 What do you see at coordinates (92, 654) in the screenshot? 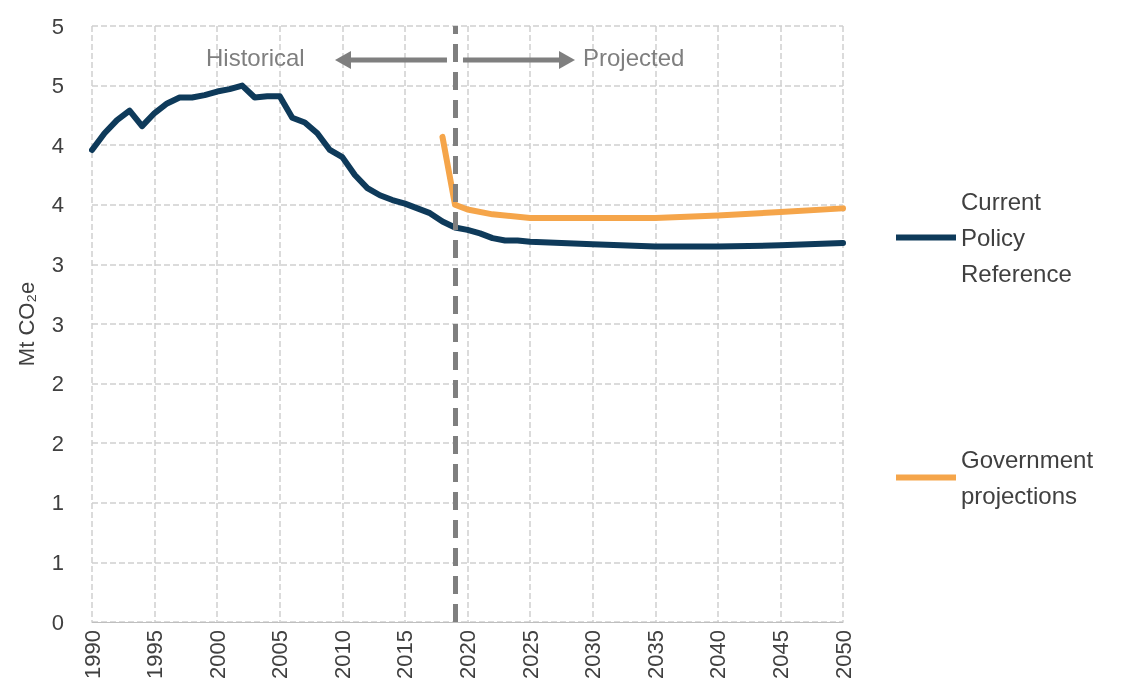
I see `x-tick-label: 1990` at bounding box center [92, 654].